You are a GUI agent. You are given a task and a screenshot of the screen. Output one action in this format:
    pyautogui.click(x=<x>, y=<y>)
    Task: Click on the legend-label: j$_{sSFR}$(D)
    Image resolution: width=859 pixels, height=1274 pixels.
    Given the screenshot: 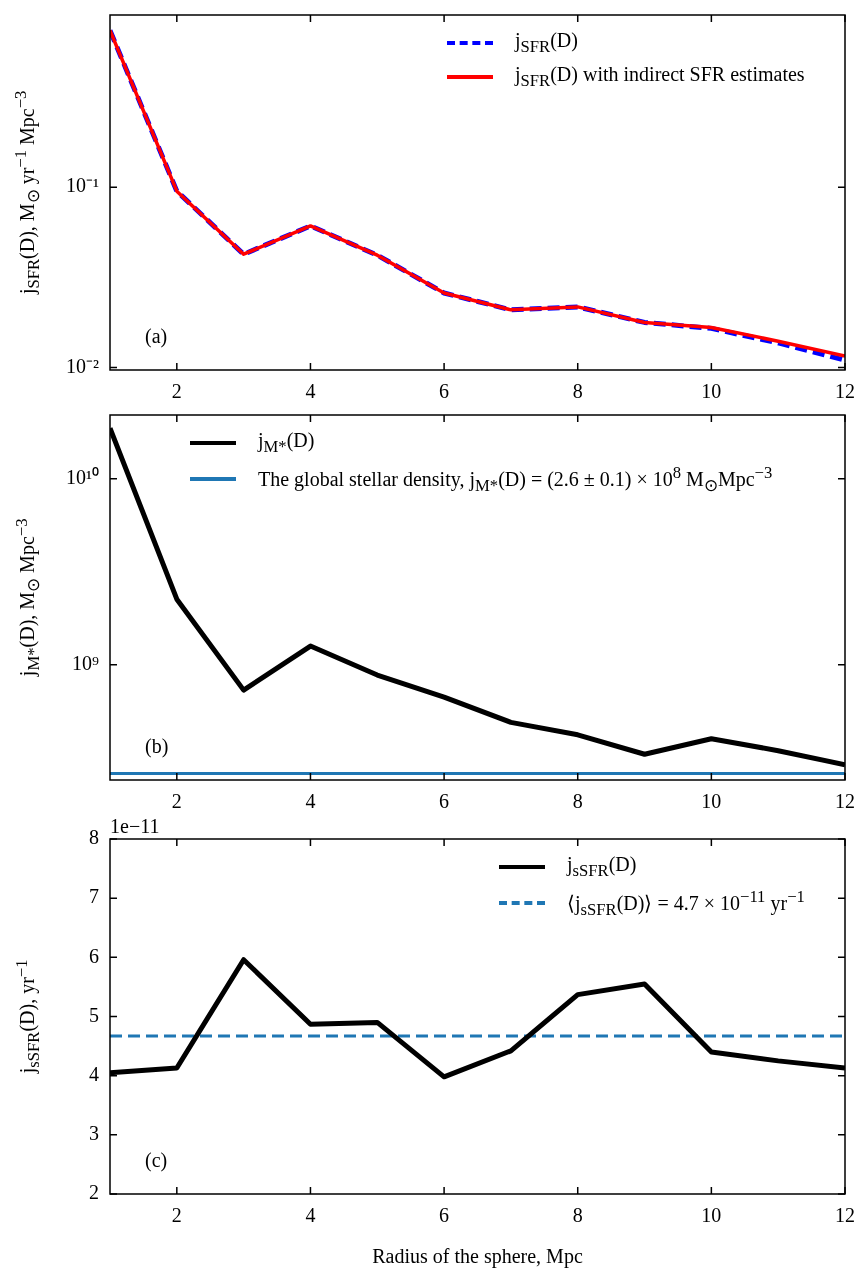 What is the action you would take?
    pyautogui.click(x=602, y=867)
    